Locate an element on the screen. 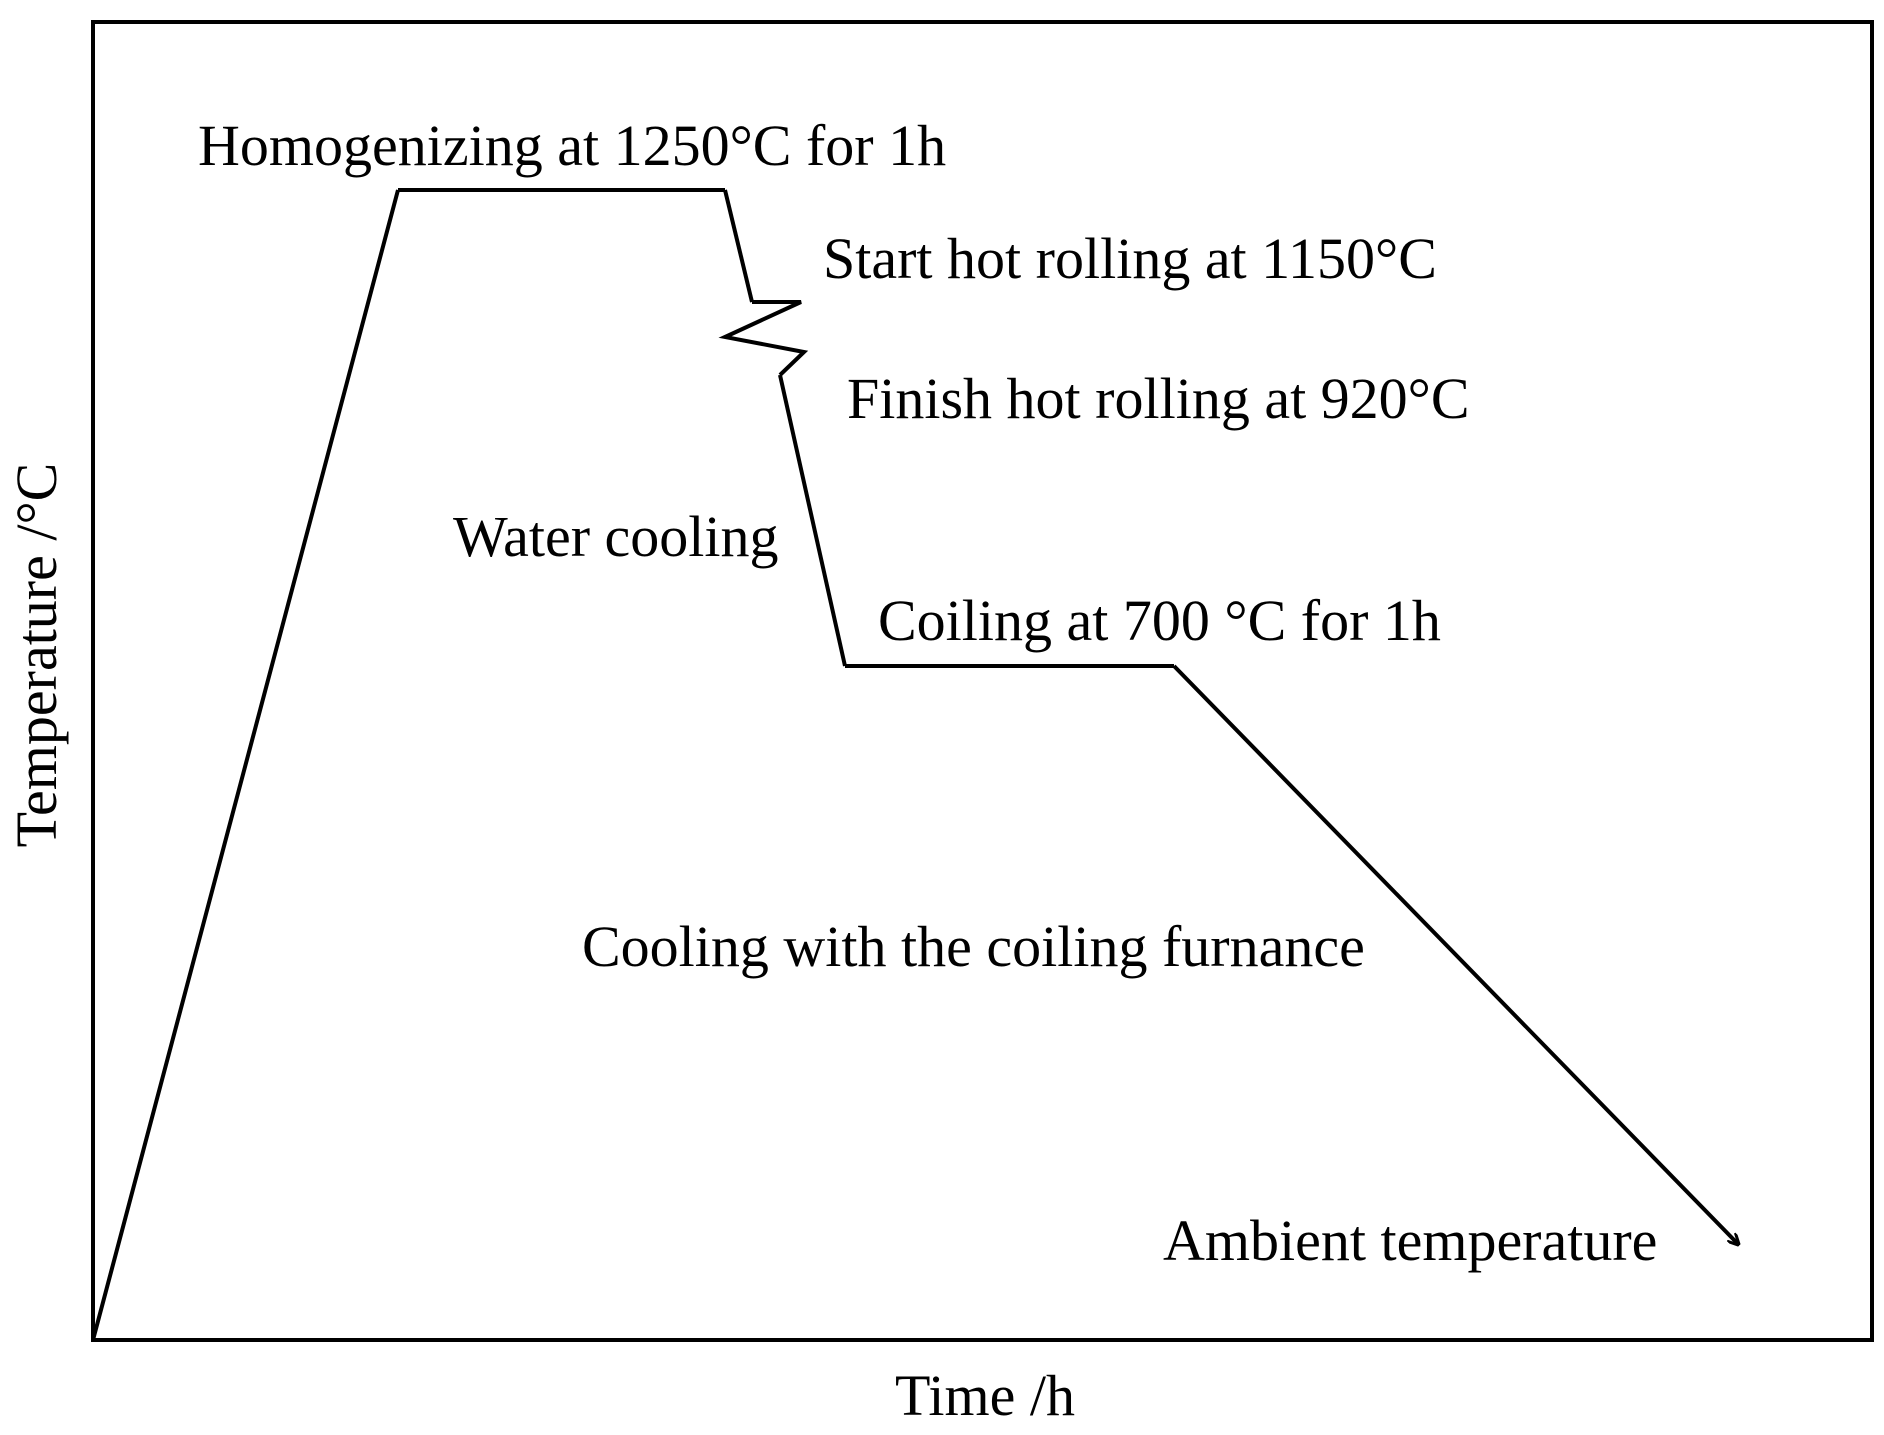 Image resolution: width=1884 pixels, height=1435 pixels. heating-ramp-line is located at coordinates (245, 765).